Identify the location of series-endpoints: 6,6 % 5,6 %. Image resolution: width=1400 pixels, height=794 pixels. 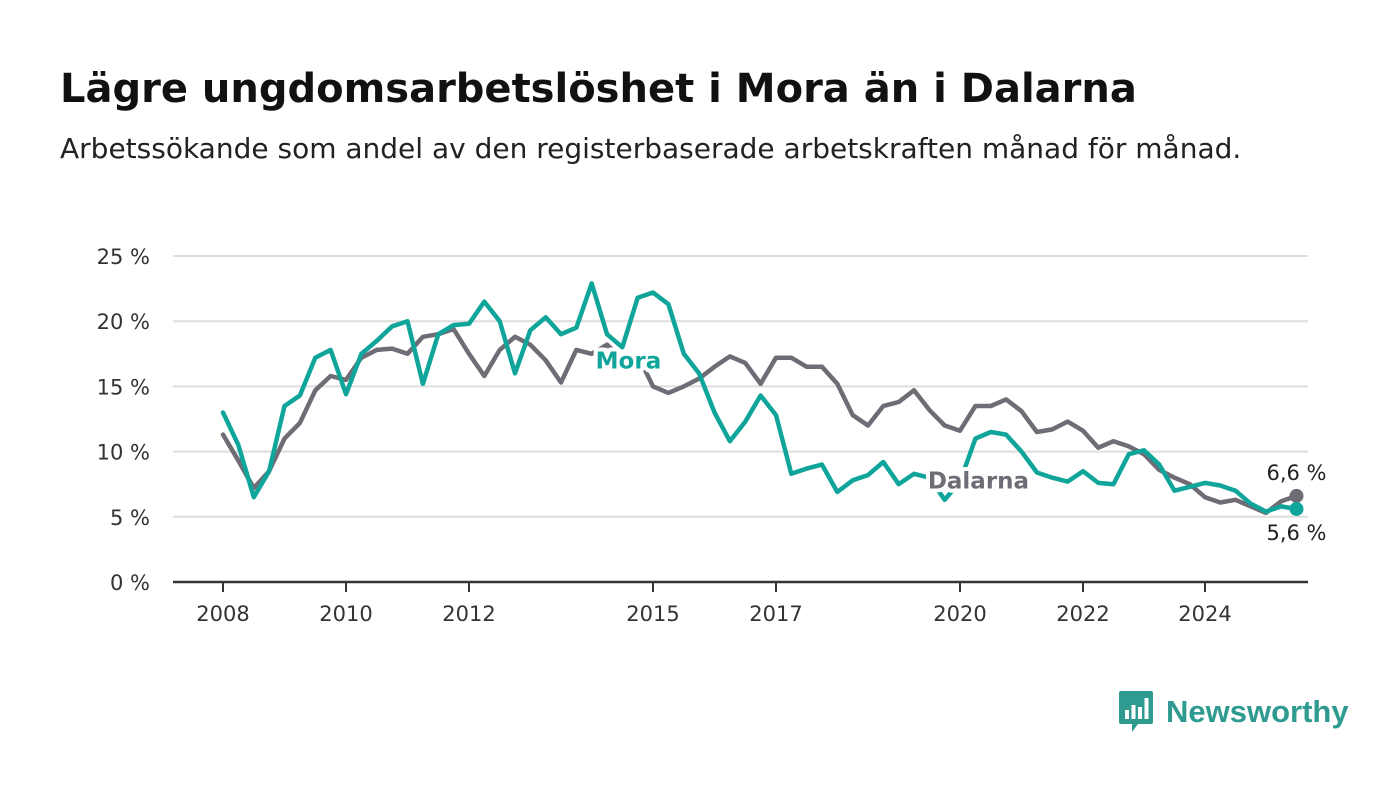
(1296, 503).